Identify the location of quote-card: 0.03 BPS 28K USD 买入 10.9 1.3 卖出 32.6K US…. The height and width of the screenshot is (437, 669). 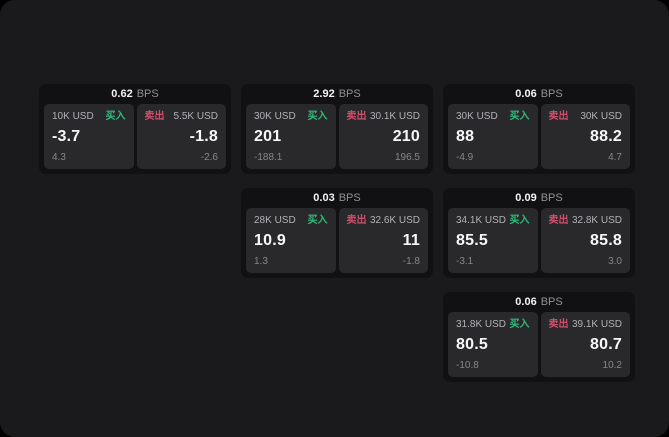
(337, 233).